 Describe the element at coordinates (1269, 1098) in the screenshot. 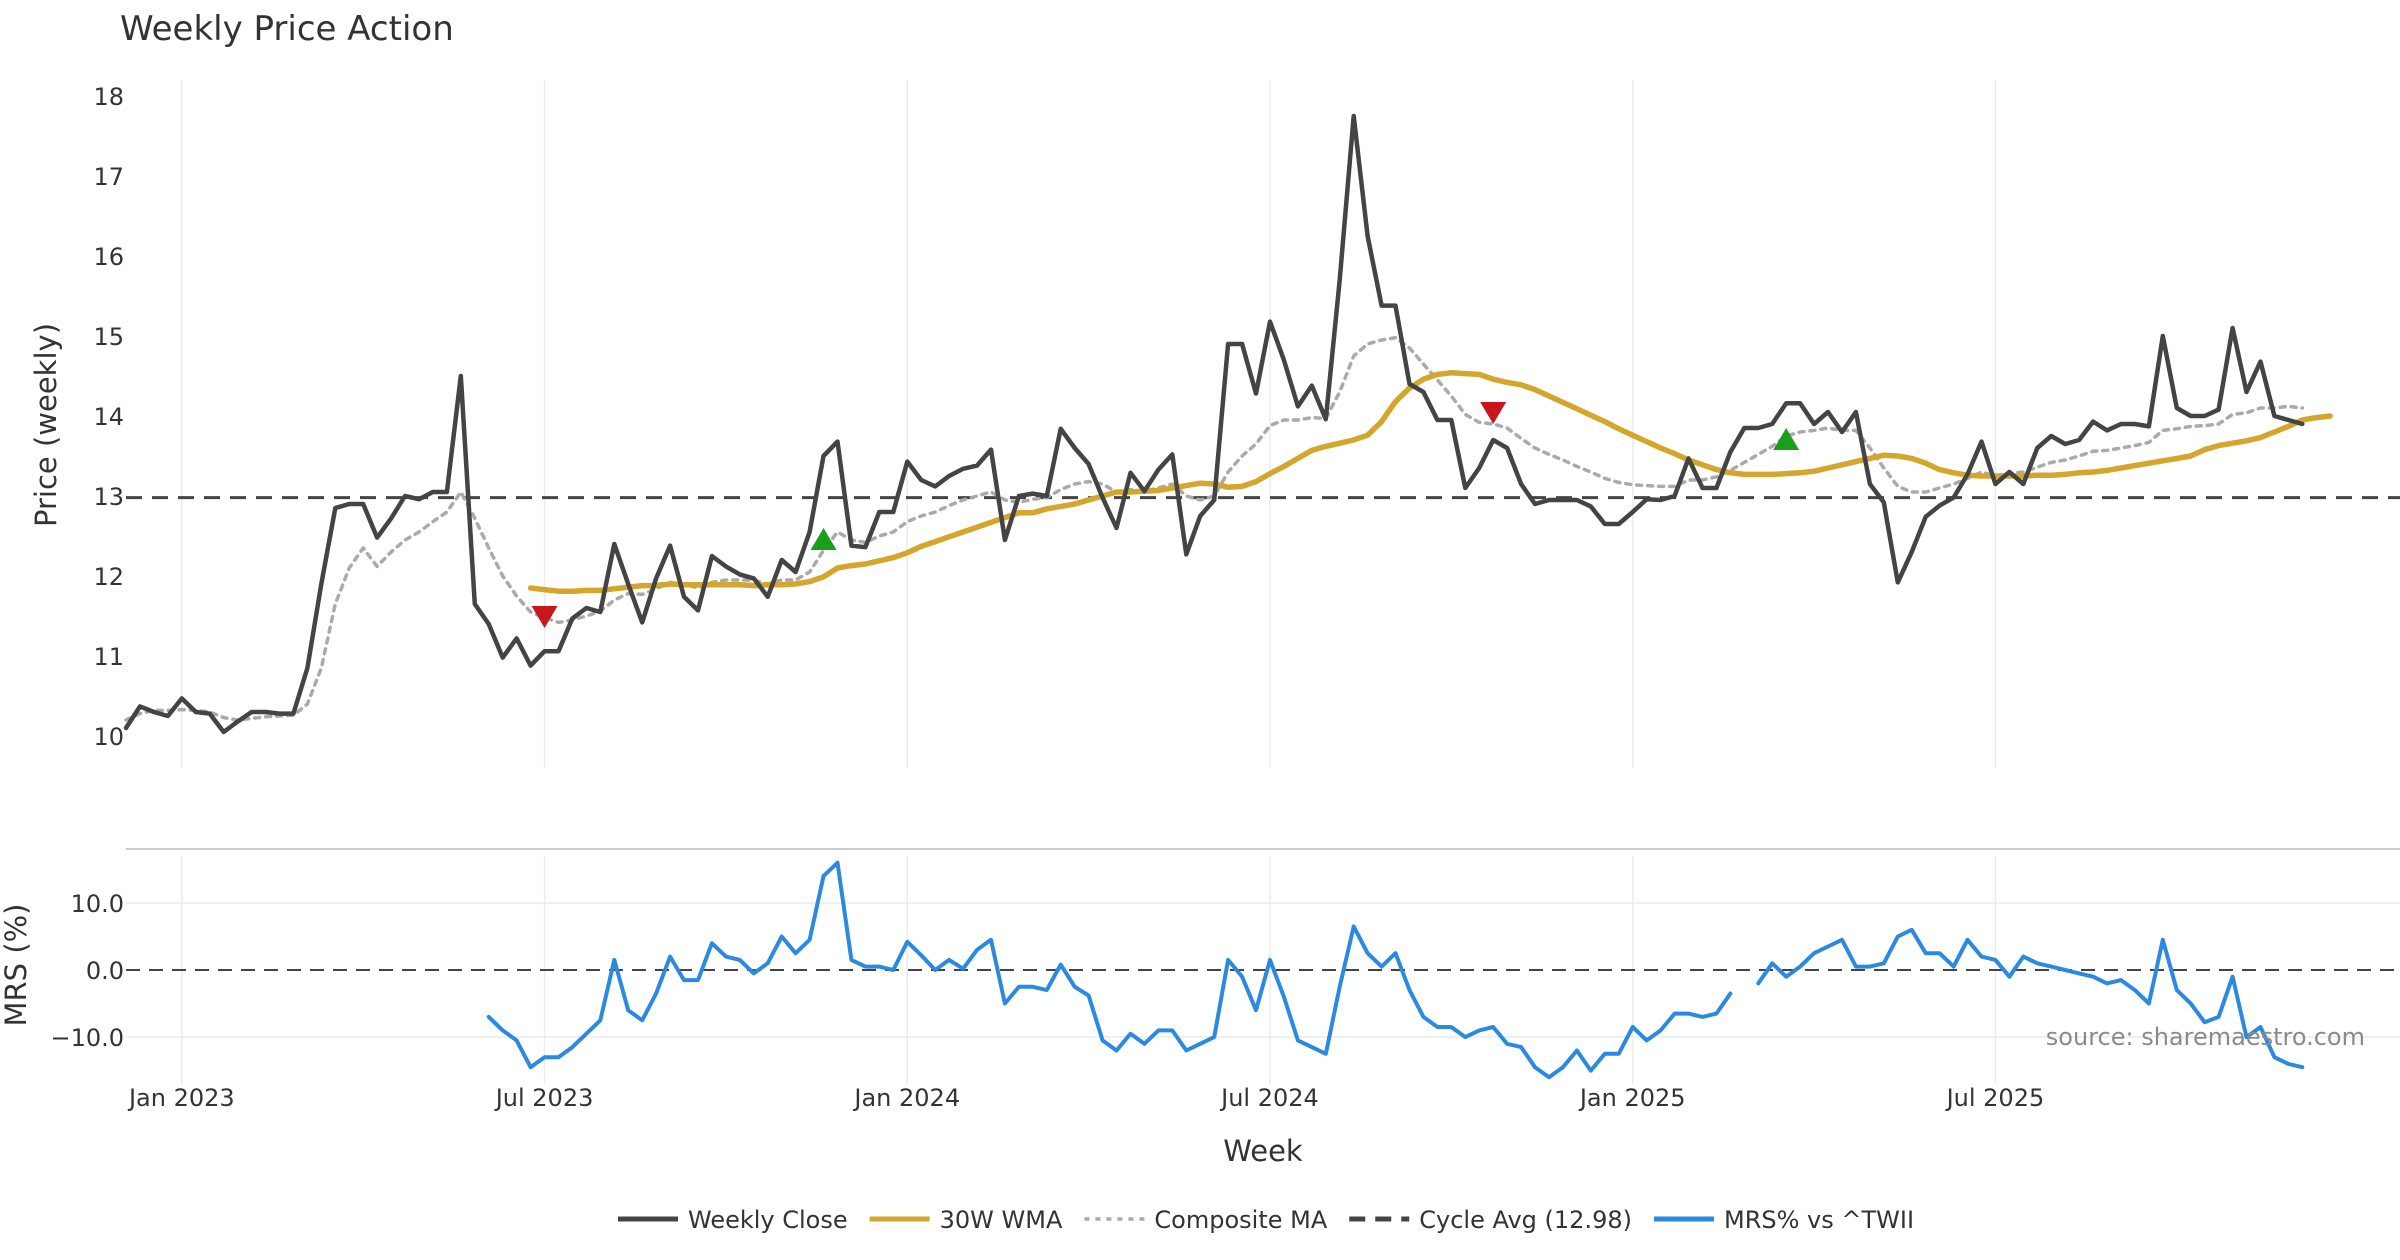

I see `x-tick-label: Jul 2024` at that location.